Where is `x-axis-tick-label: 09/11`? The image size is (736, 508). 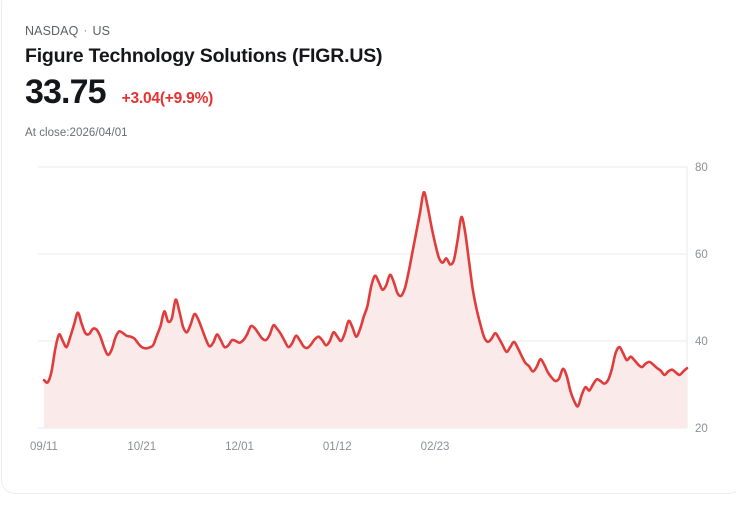
x-axis-tick-label: 09/11 is located at coordinates (44, 447).